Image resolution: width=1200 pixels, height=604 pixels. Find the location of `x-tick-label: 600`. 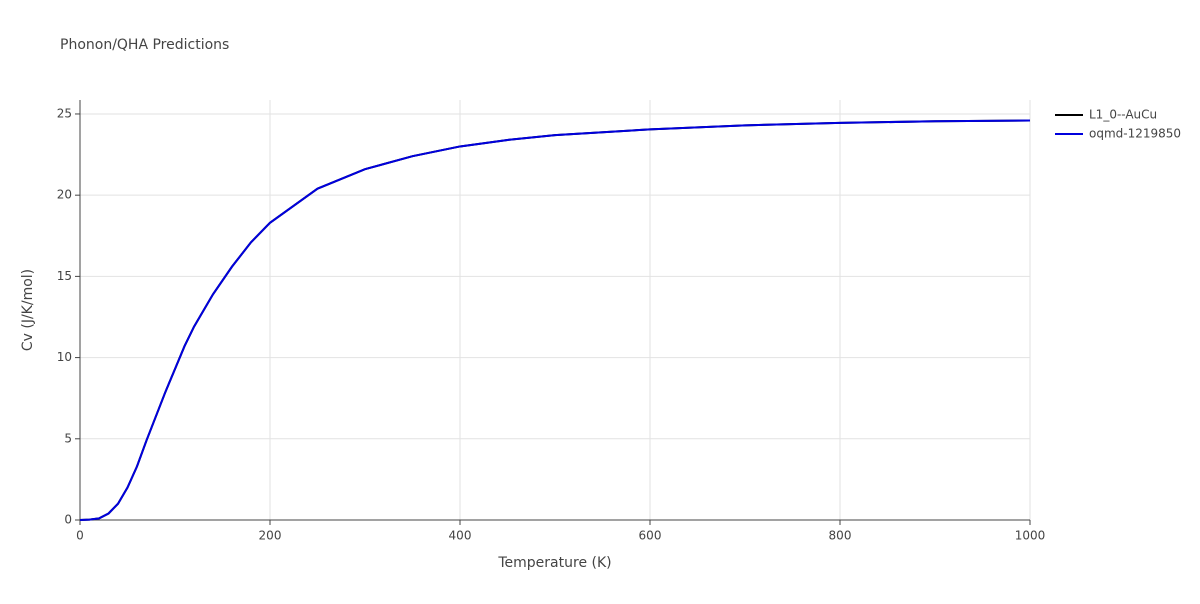

x-tick-label: 600 is located at coordinates (650, 536).